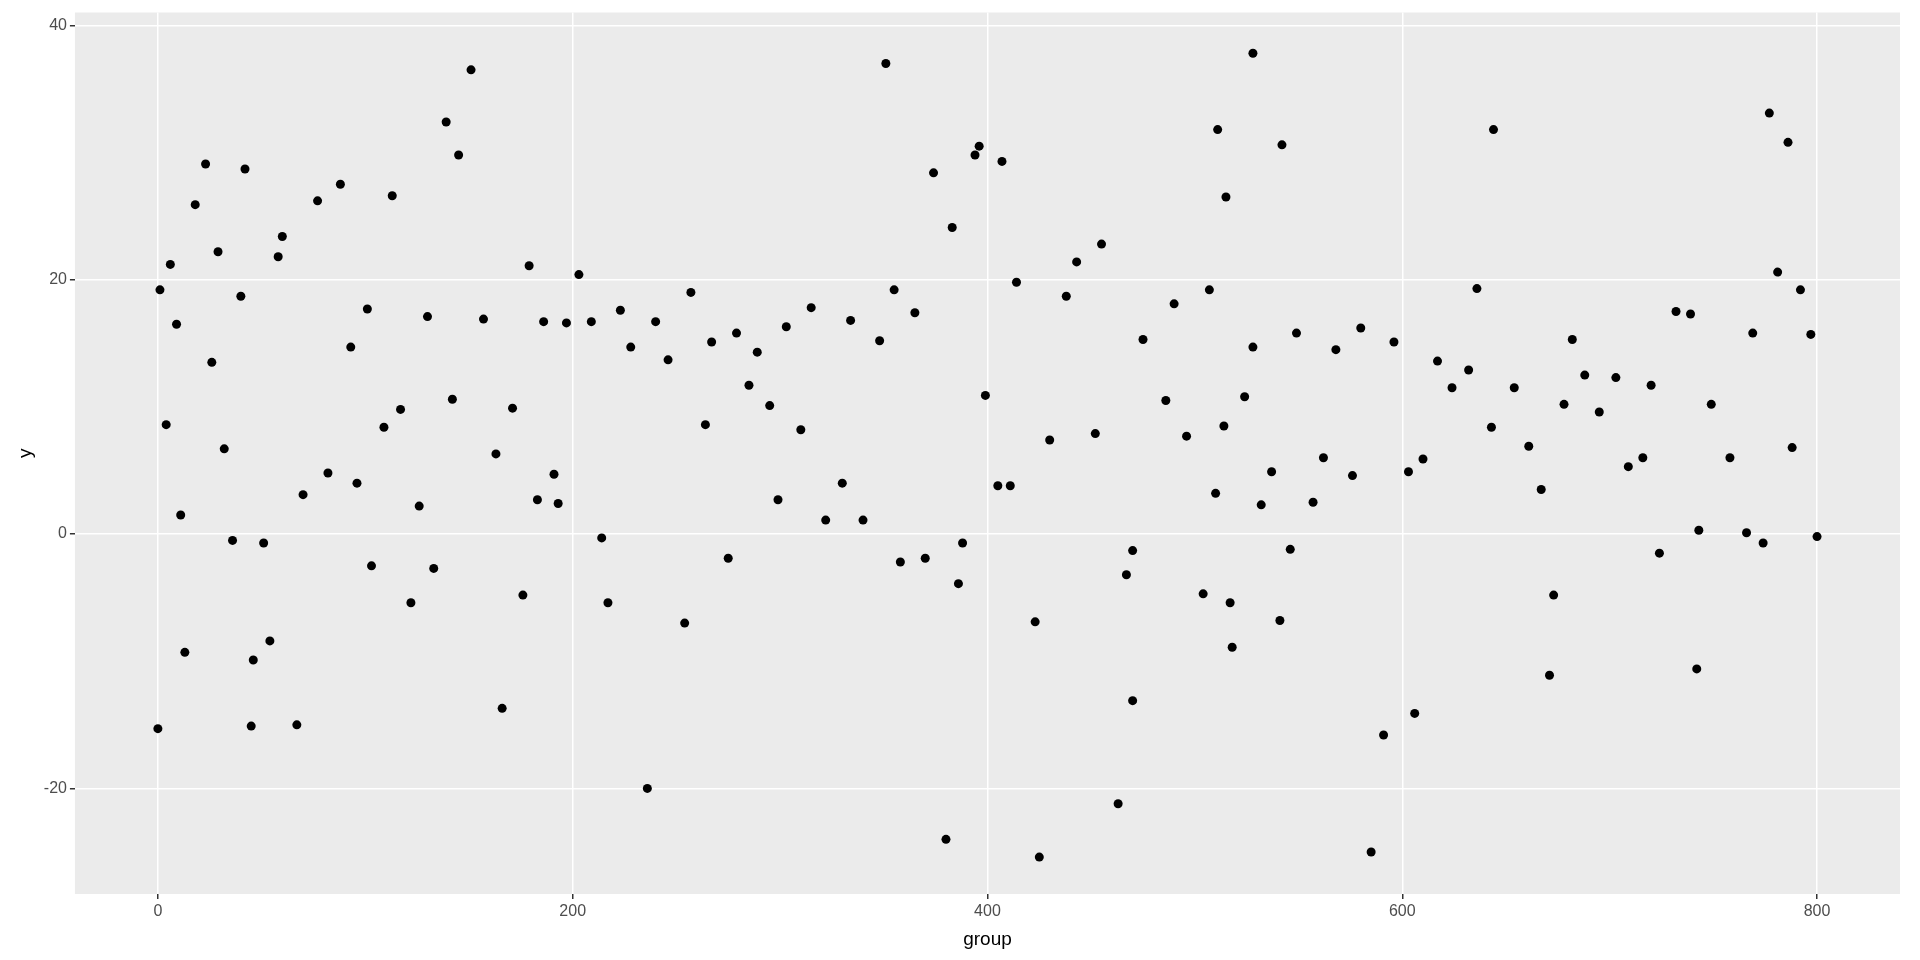 This screenshot has height=960, width=1920. I want to click on y-axis-title: y, so click(24, 453).